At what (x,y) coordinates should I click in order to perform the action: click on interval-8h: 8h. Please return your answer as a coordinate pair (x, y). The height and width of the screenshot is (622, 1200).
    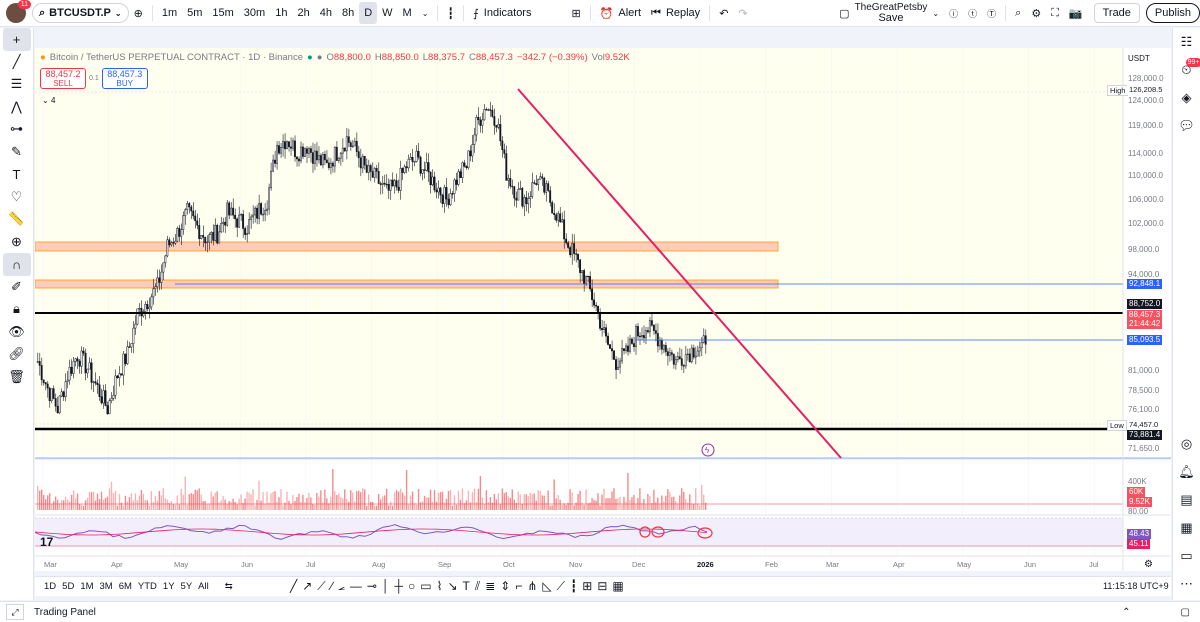
    Looking at the image, I should click on (348, 13).